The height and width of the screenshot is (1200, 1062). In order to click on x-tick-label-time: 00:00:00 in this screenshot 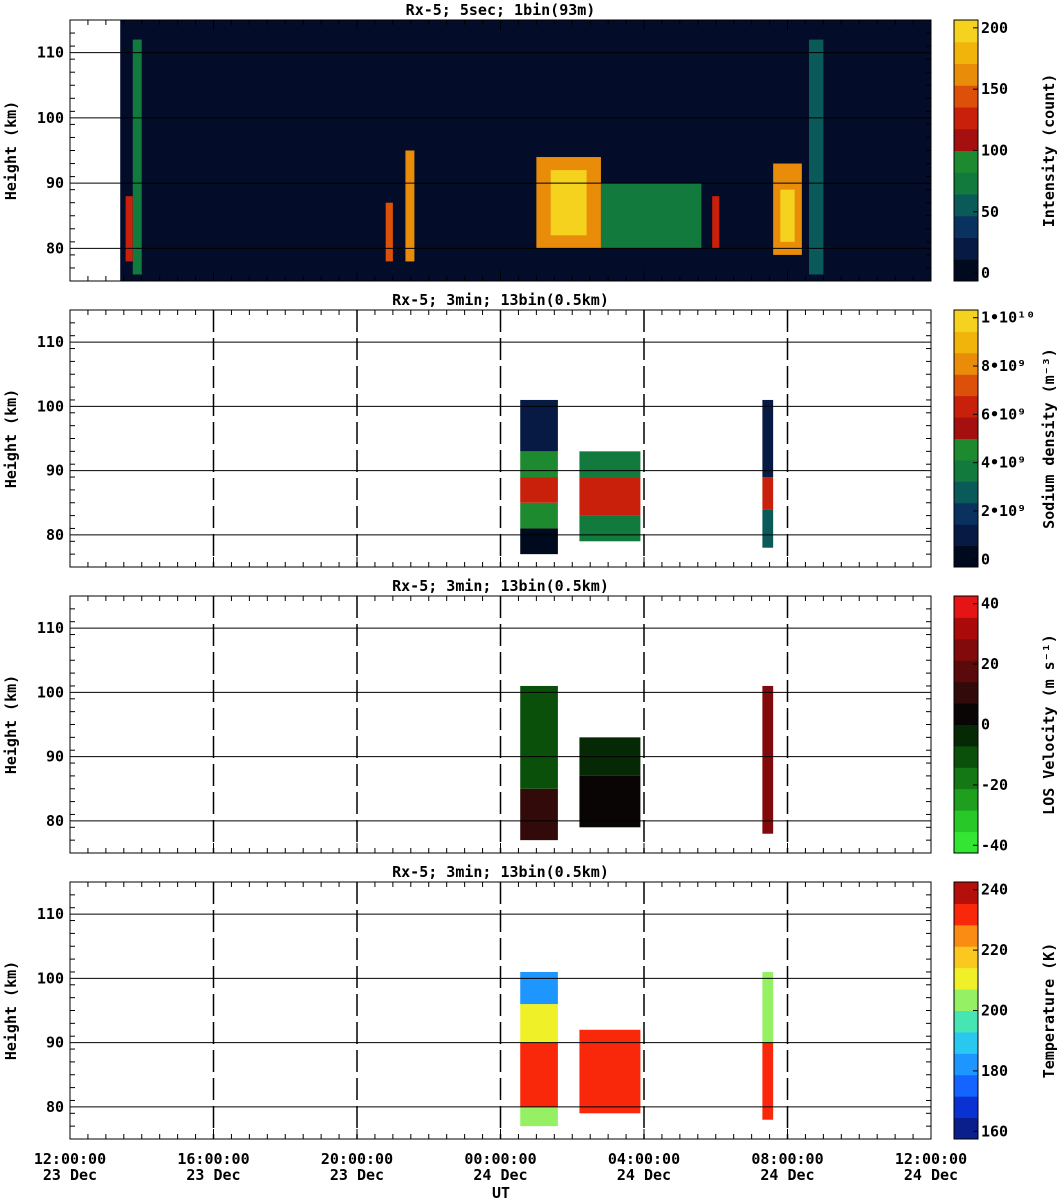, I will do `click(500, 1159)`.